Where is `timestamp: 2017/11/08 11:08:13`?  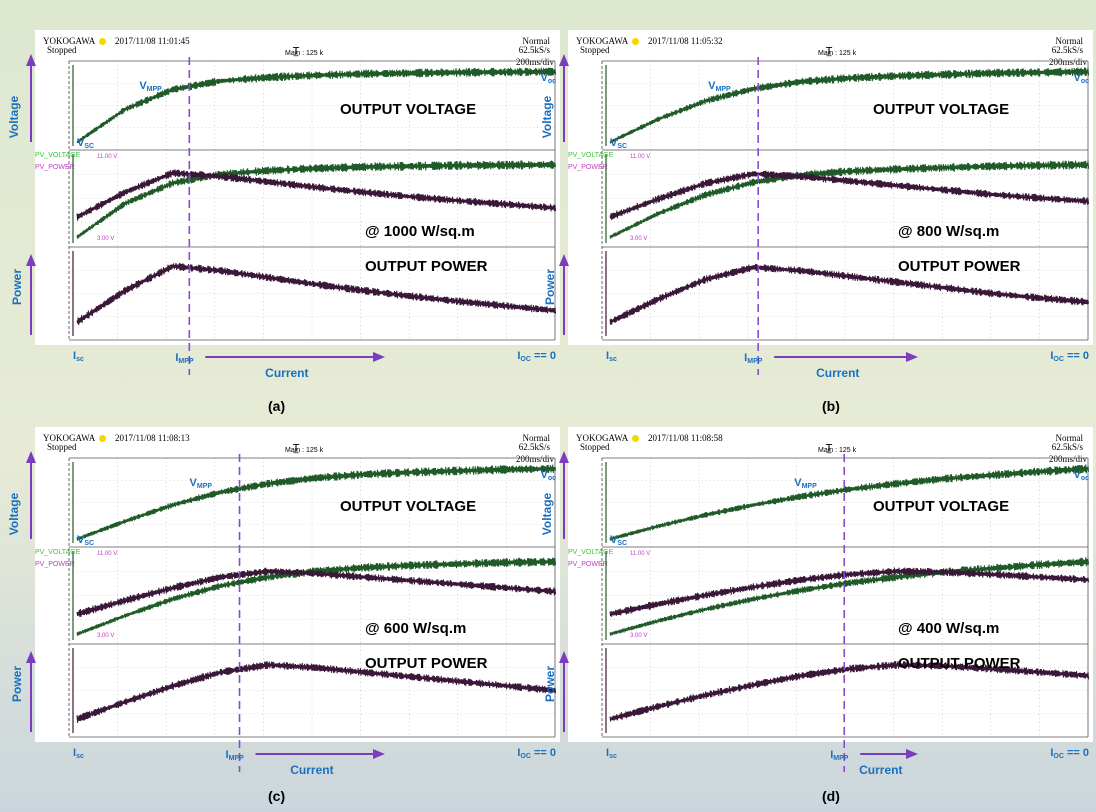 timestamp: 2017/11/08 11:08:13 is located at coordinates (152, 438).